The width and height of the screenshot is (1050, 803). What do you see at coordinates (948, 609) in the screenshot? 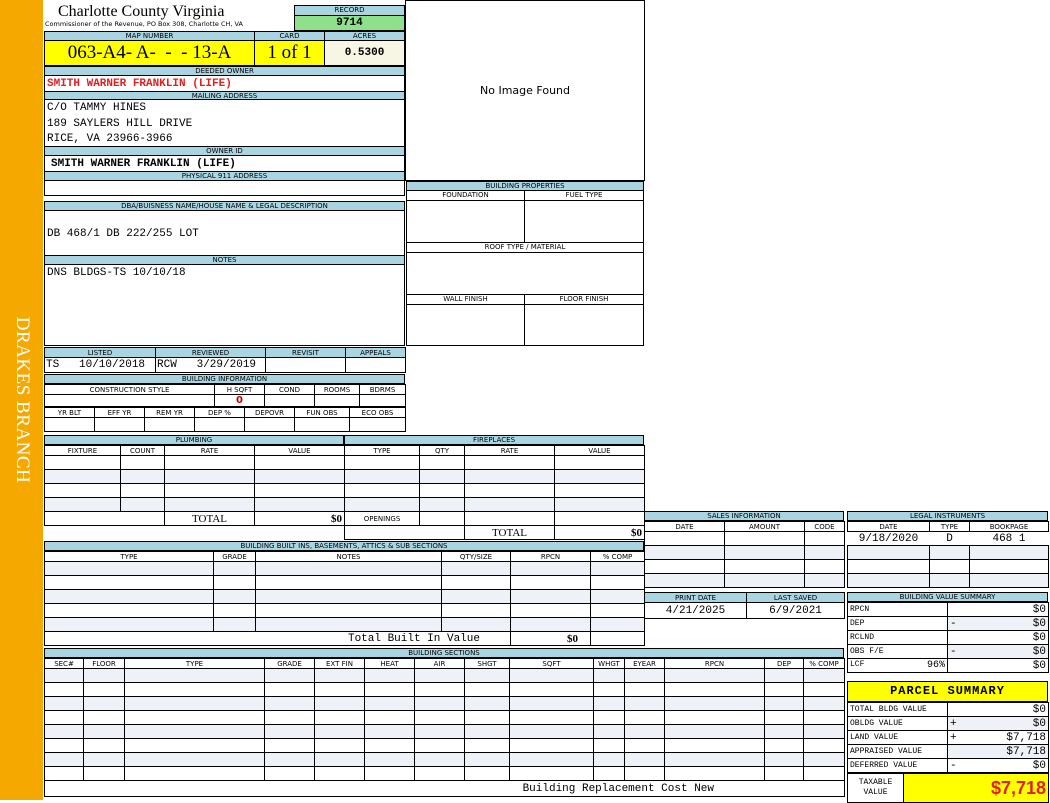
I see `bvs-row: RPCN $0` at bounding box center [948, 609].